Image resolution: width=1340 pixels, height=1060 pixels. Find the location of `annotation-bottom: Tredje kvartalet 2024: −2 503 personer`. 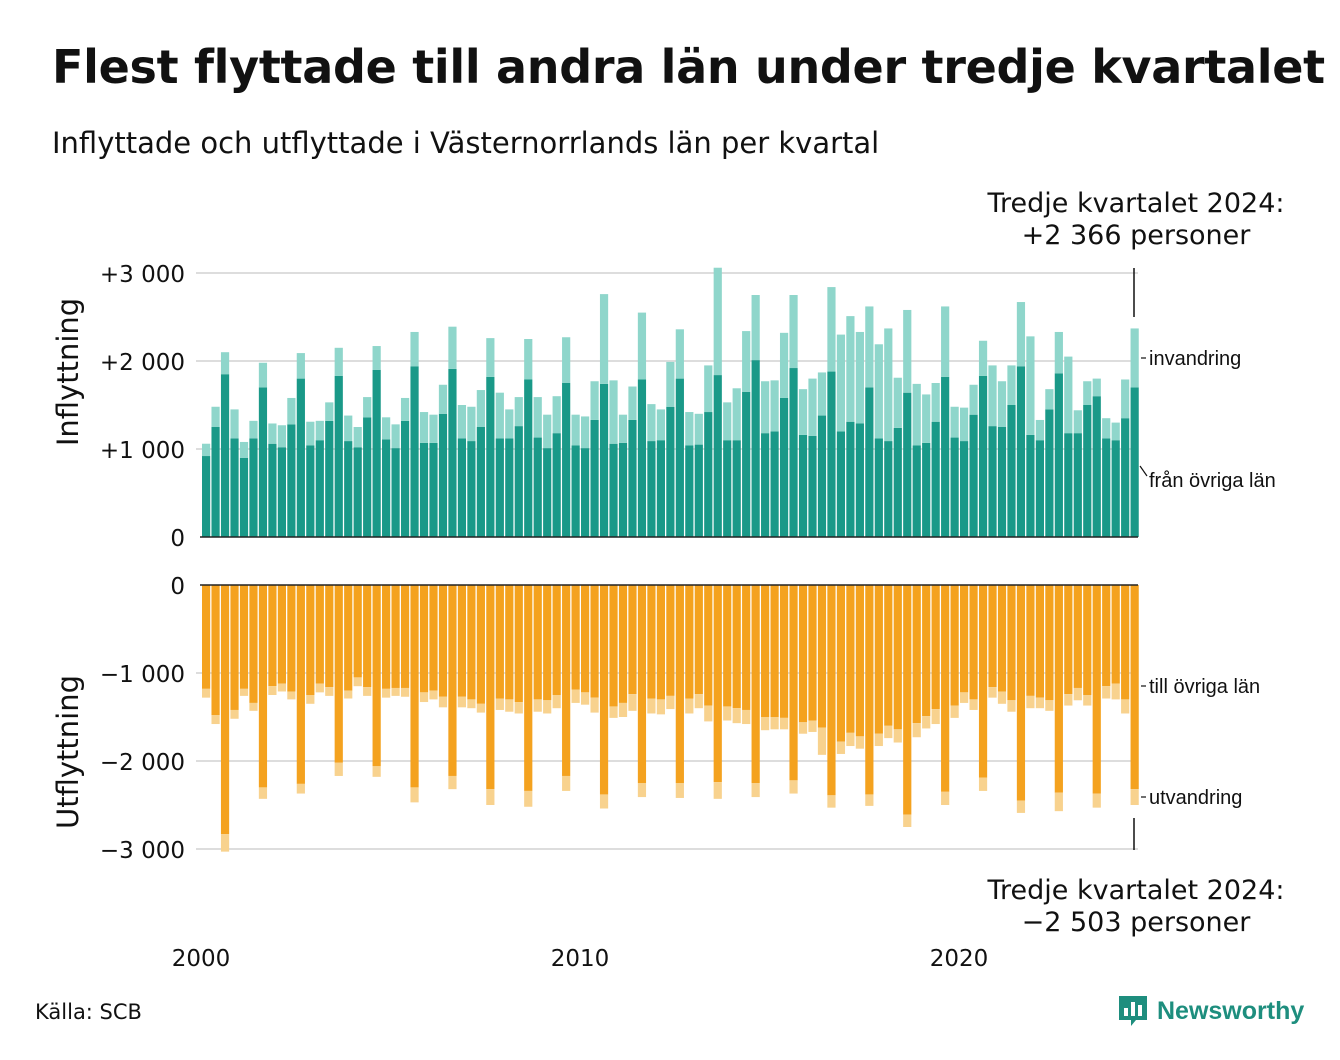

annotation-bottom: Tredje kvartalet 2024: −2 503 personer is located at coordinates (1135, 878).